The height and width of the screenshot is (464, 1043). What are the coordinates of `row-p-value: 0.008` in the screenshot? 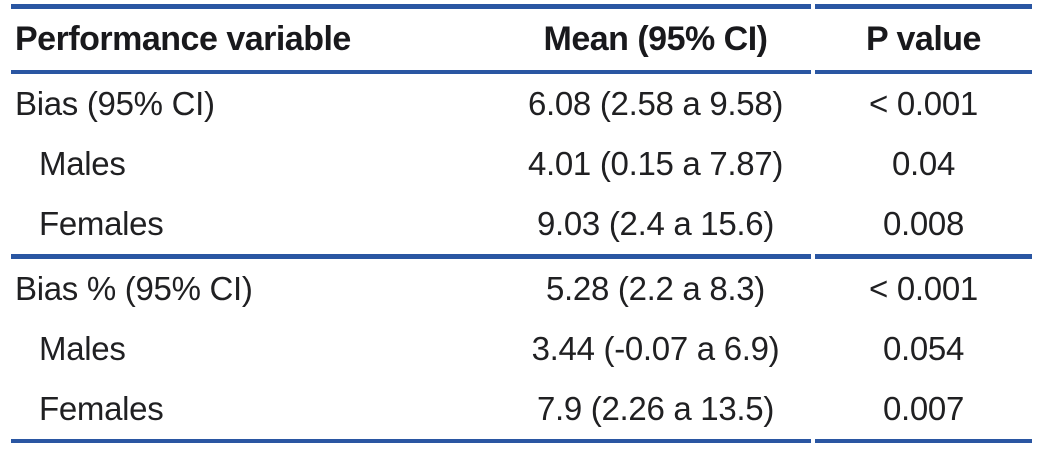 It's located at (923, 223).